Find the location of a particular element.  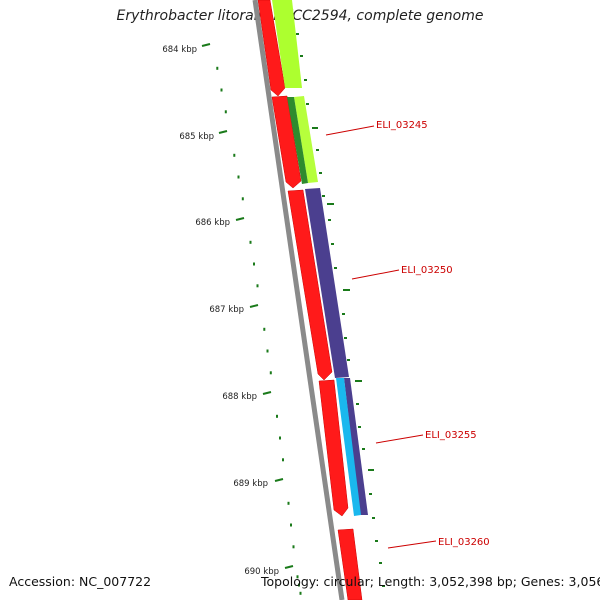

right-ticks is located at coordinates (340, 310).